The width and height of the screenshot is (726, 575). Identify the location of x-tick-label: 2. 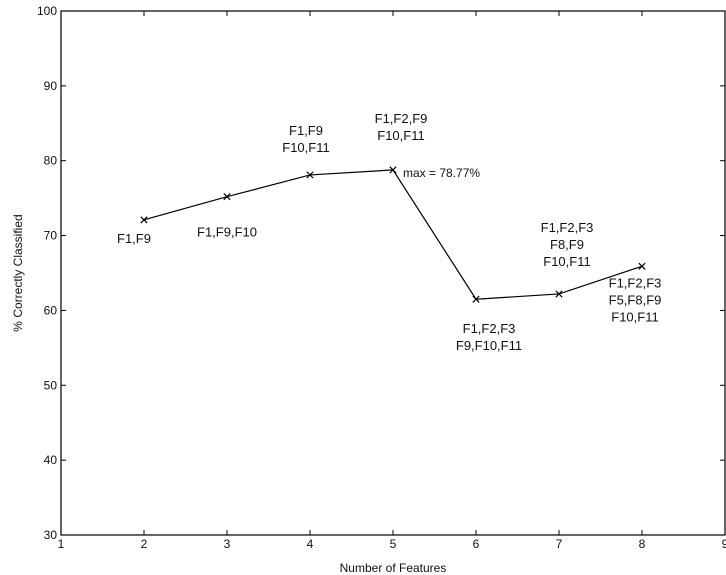
(144, 544).